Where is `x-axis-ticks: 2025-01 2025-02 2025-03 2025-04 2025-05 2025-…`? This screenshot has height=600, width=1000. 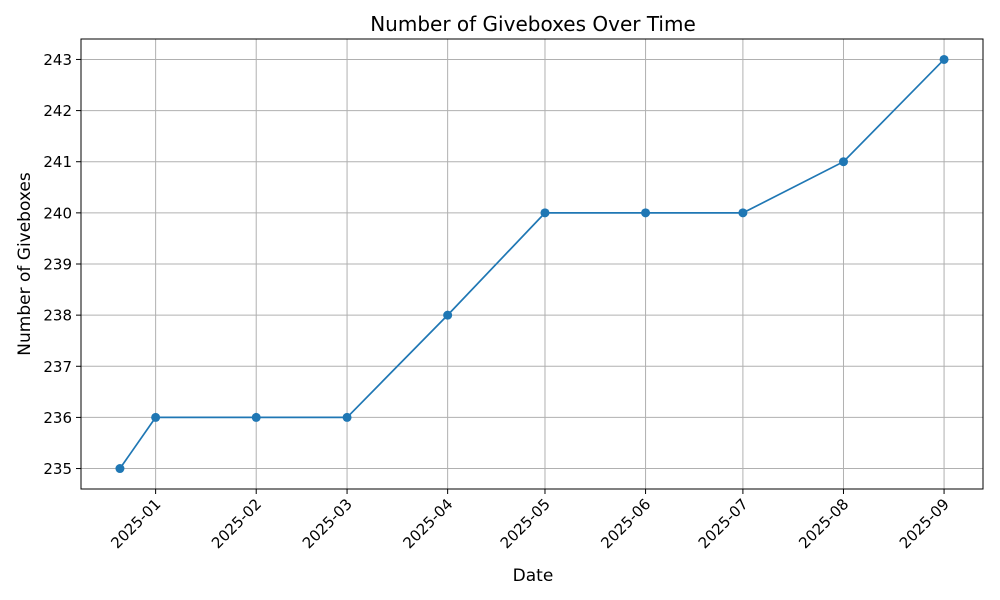 x-axis-ticks: 2025-01 2025-02 2025-03 2025-04 2025-05 2025-… is located at coordinates (530, 520).